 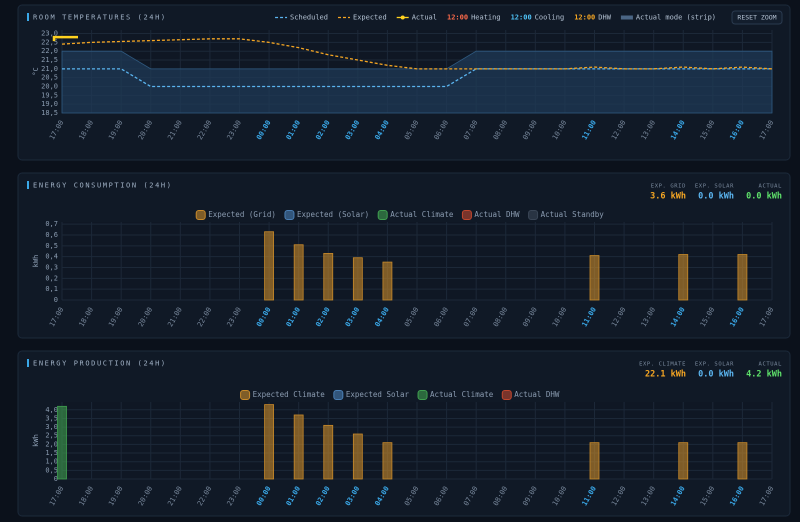 What do you see at coordinates (51, 444) in the screenshot?
I see `y-tick-label: 2,0` at bounding box center [51, 444].